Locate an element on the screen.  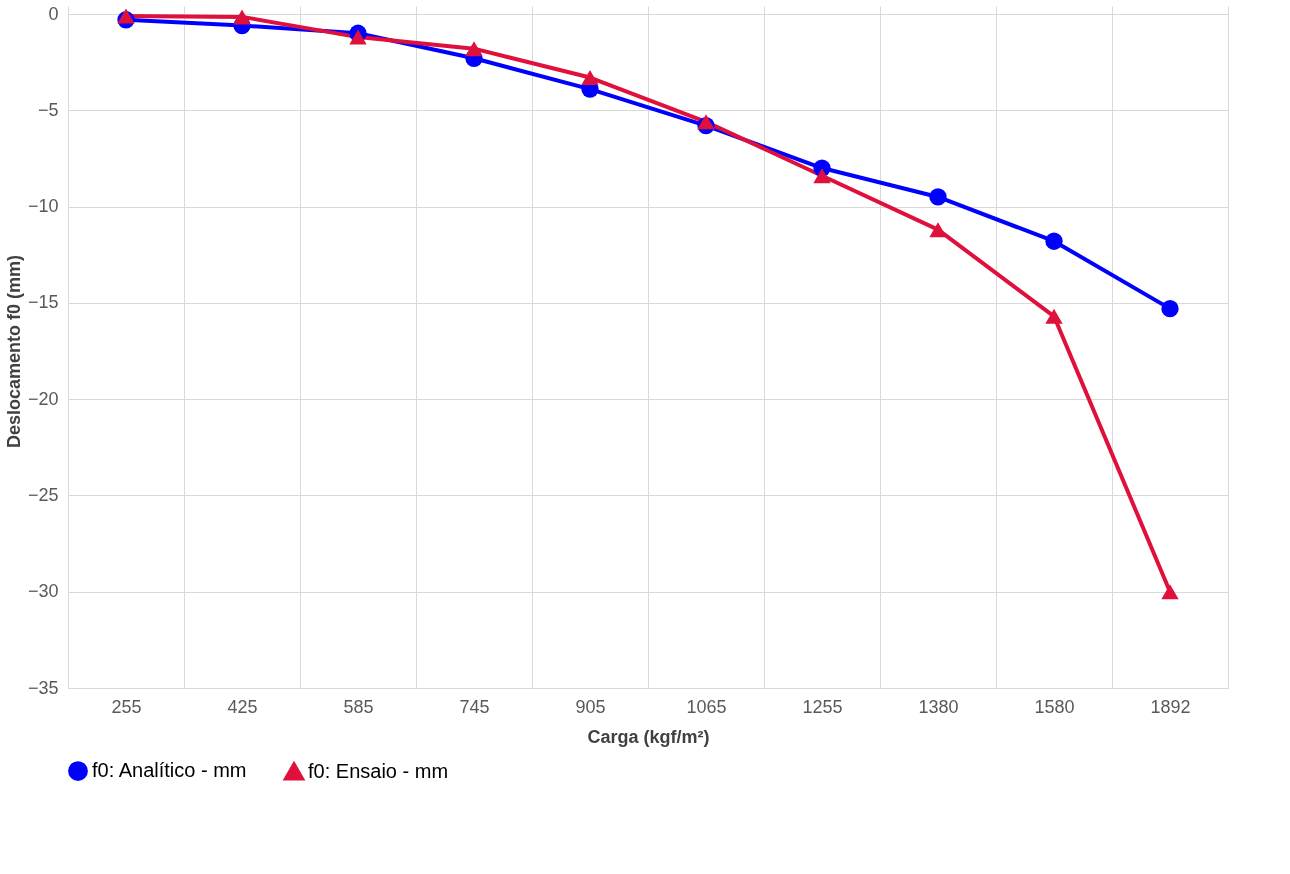
y-tick-label: −15 is located at coordinates (43, 302).